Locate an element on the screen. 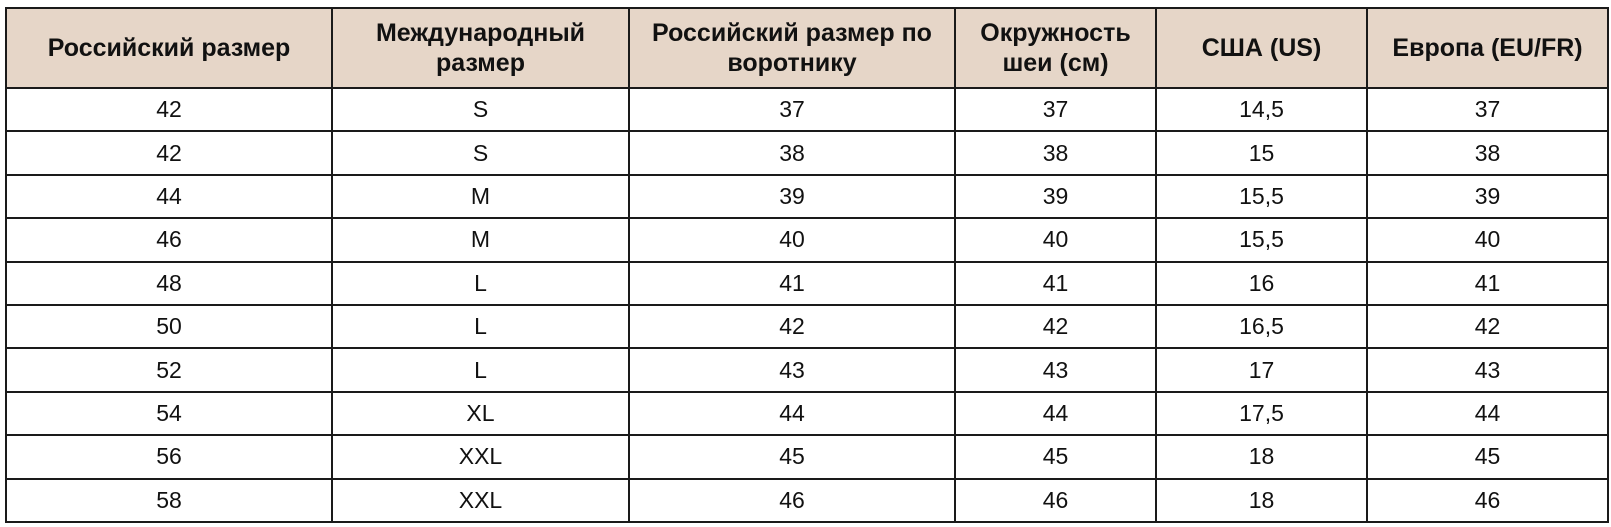  column-header-us-size: США (US) is located at coordinates (1261, 48).